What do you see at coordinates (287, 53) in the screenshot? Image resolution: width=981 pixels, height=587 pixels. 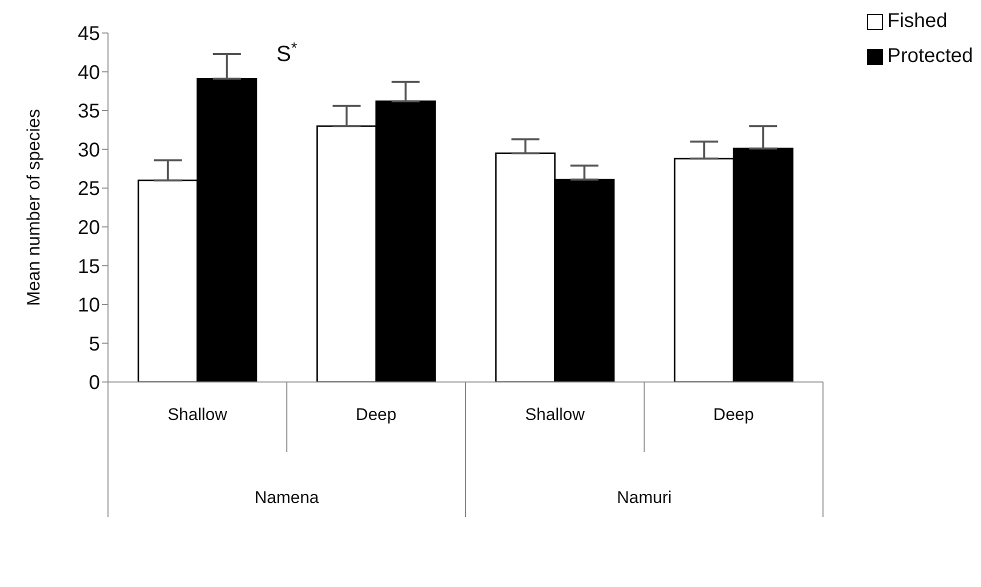 I see `significance-label: S$^{*}$` at bounding box center [287, 53].